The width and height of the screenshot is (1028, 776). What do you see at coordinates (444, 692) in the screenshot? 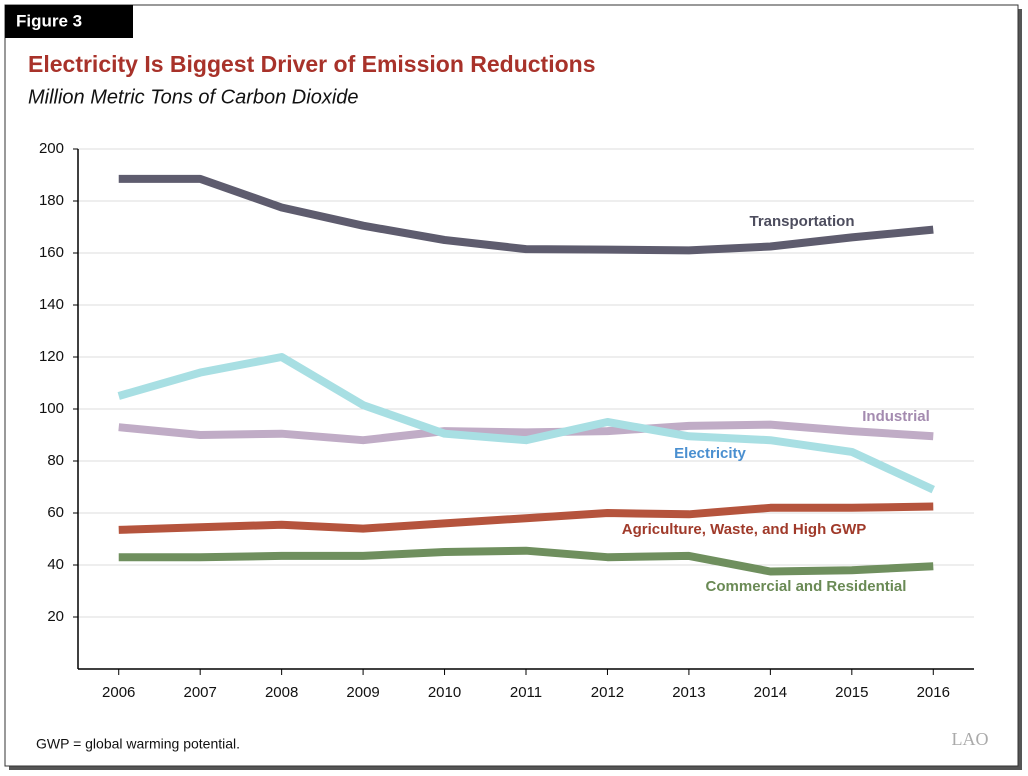
I see `x-tick-label: 2010` at bounding box center [444, 692].